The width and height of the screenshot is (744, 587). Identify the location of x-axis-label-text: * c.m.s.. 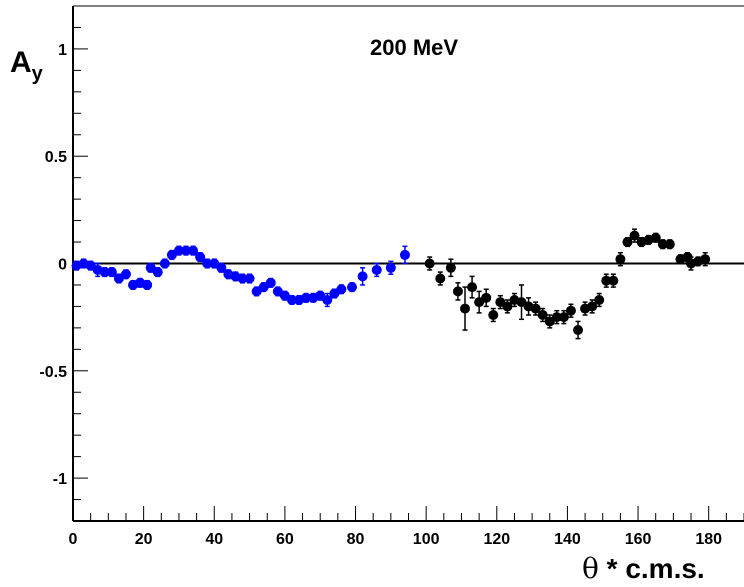
(652, 568).